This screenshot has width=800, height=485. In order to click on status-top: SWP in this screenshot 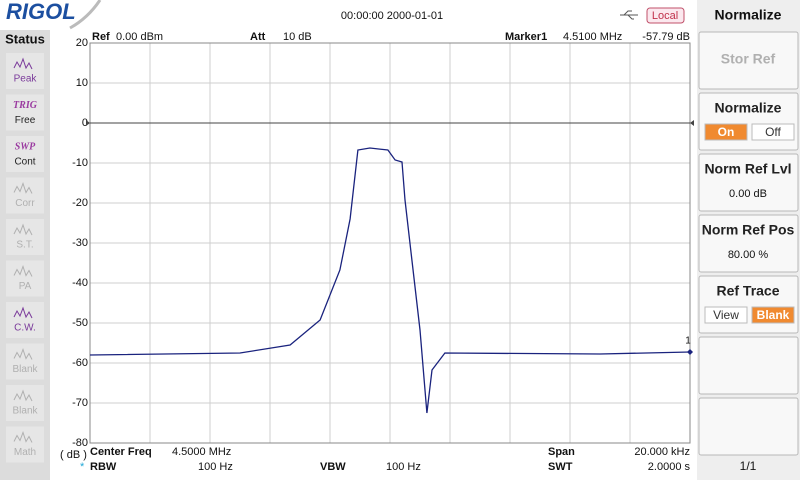, I will do `click(25, 146)`.